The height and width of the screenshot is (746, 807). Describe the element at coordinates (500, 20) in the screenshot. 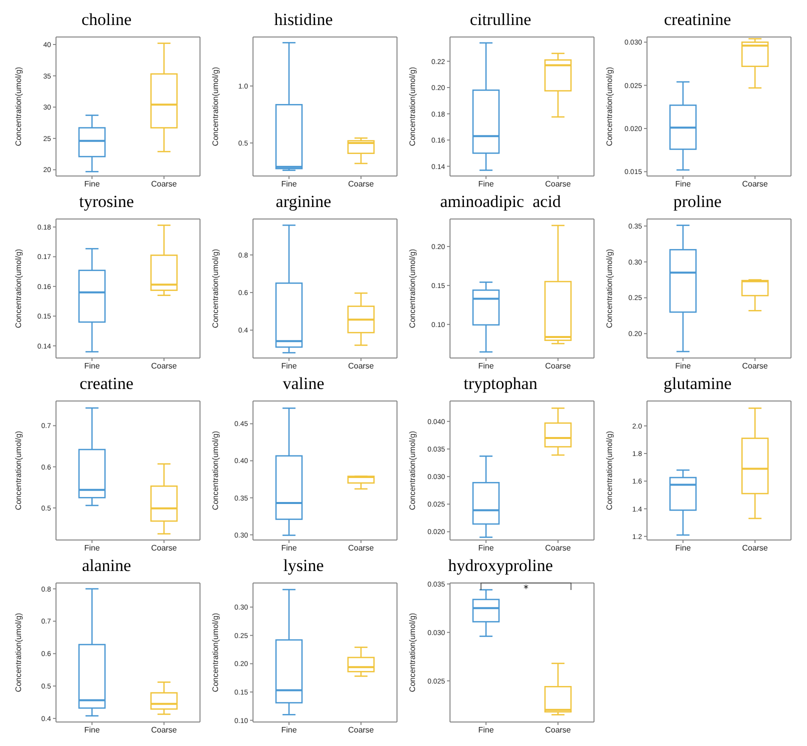

I see `chart-title: citrulline` at that location.